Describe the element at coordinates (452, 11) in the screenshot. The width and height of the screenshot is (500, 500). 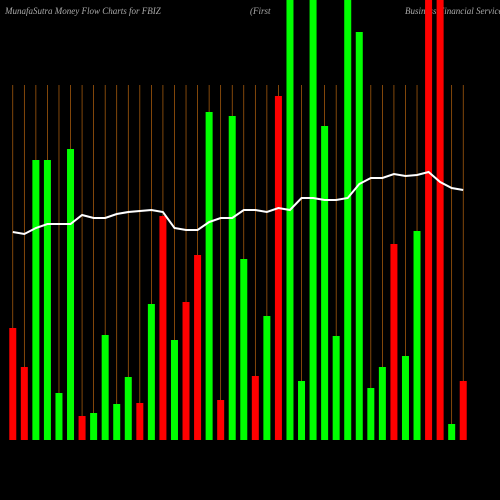
I see `company-name: Business Financial Services` at that location.